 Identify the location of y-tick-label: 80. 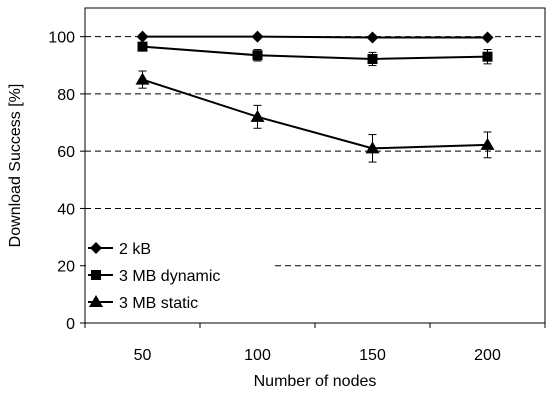
(66, 95).